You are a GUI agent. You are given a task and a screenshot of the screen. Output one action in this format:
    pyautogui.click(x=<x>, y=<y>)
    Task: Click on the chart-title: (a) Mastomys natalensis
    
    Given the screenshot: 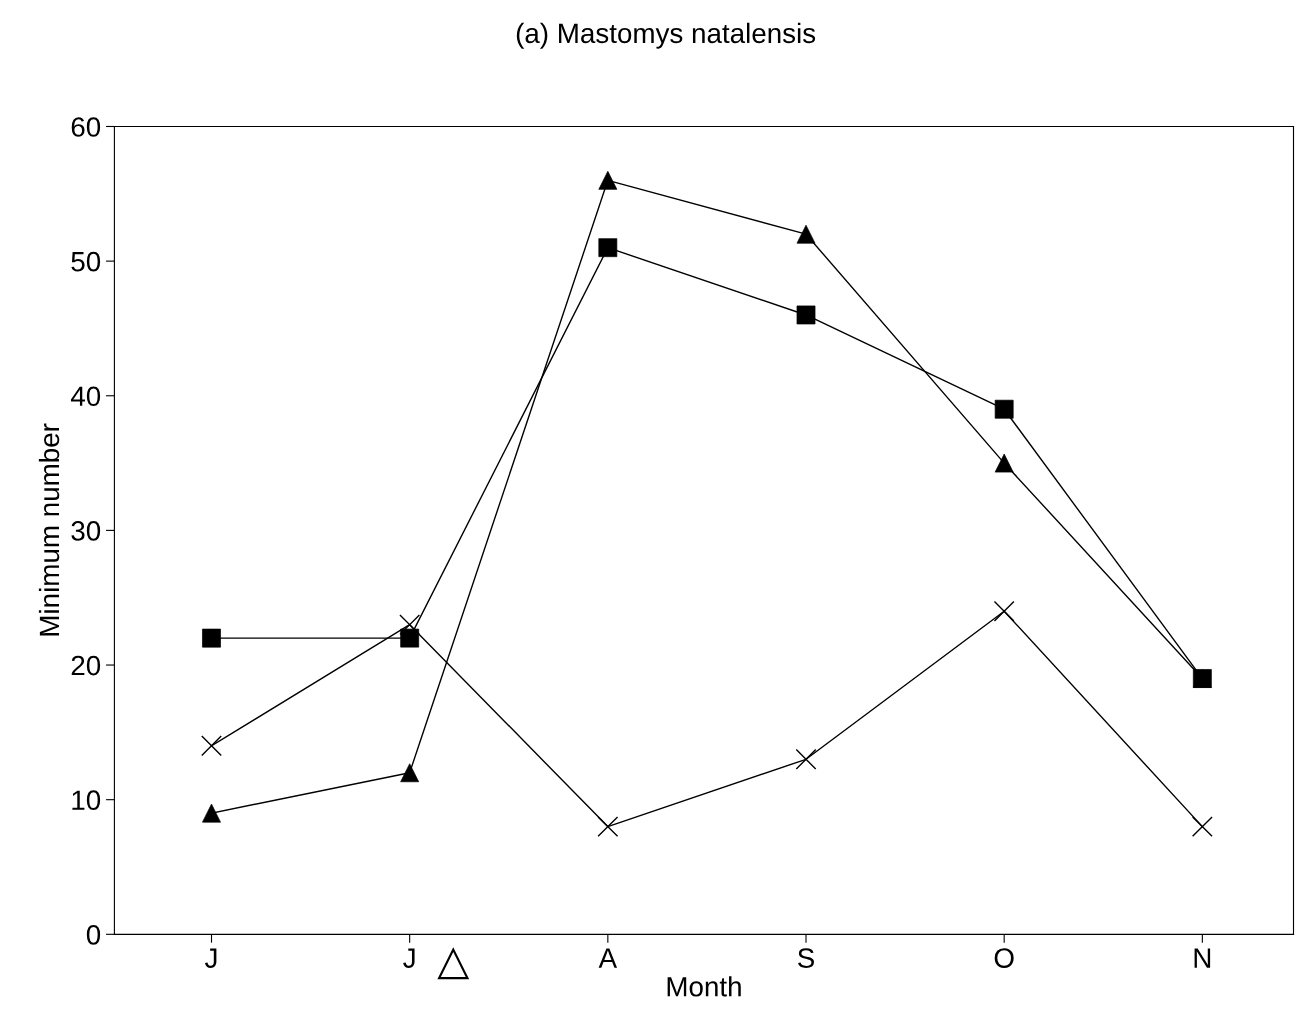 What is the action you would take?
    pyautogui.click(x=666, y=35)
    